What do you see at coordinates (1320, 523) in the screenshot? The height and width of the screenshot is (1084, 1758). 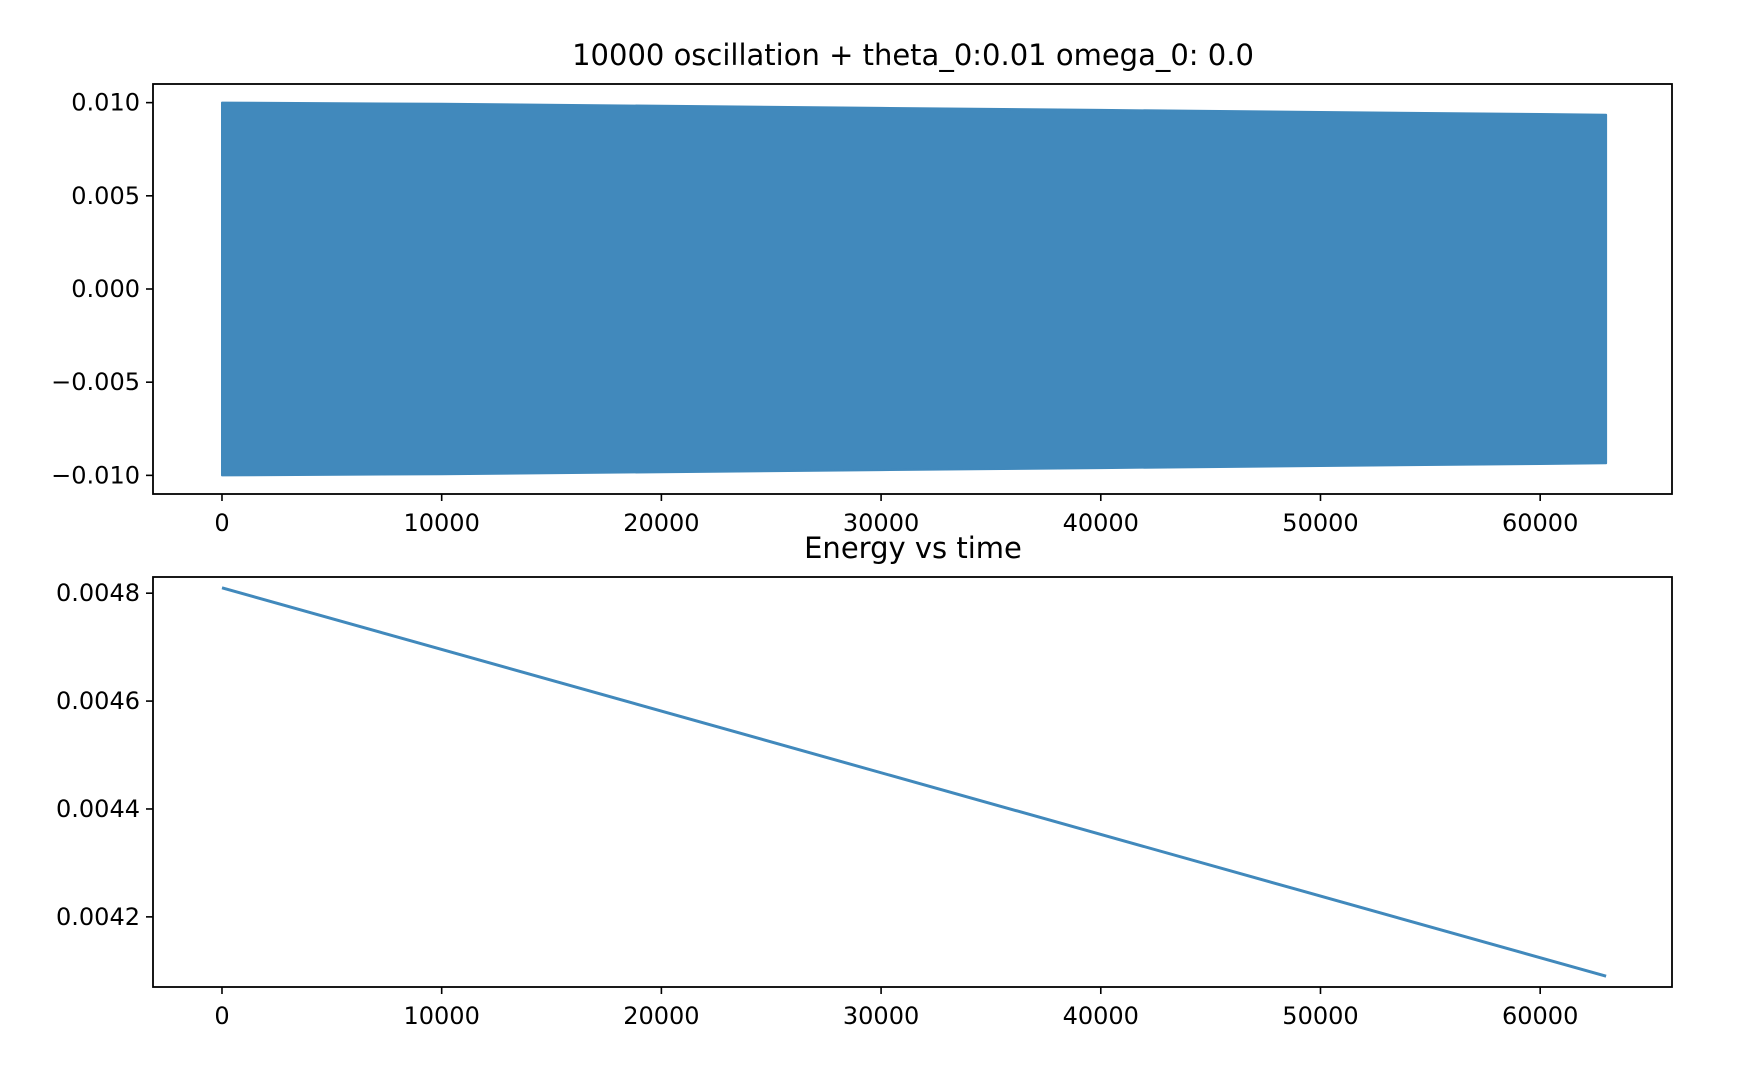 I see `oscillation-plot-x-tick-label: 50000` at bounding box center [1320, 523].